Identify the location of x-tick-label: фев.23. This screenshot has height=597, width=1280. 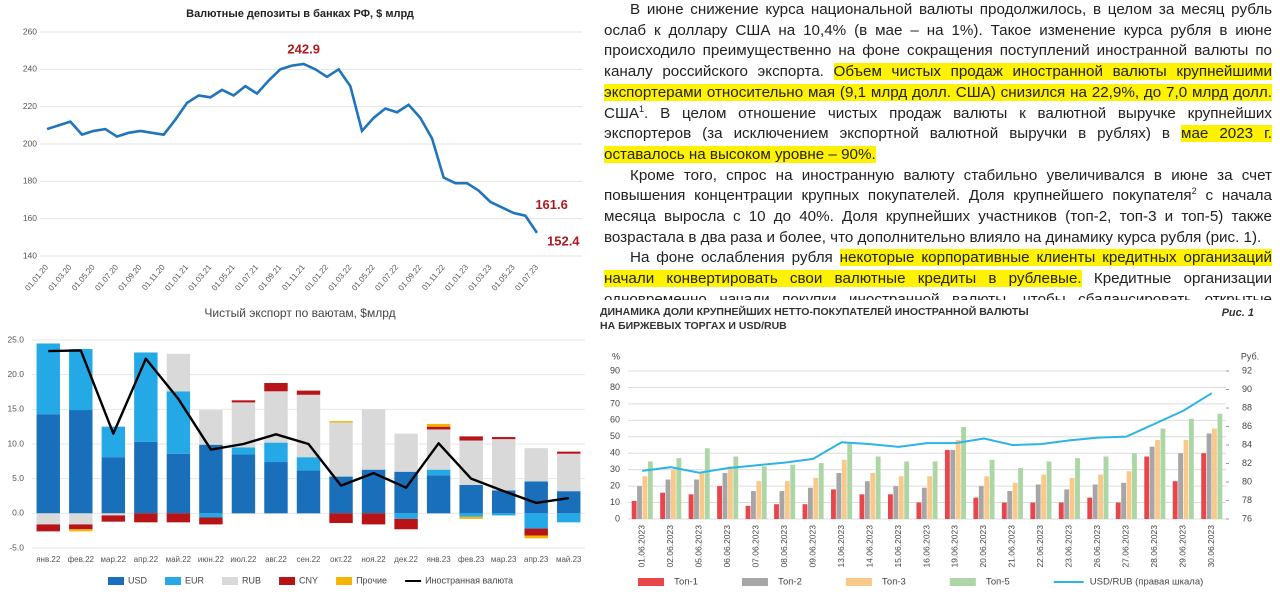
(471, 559).